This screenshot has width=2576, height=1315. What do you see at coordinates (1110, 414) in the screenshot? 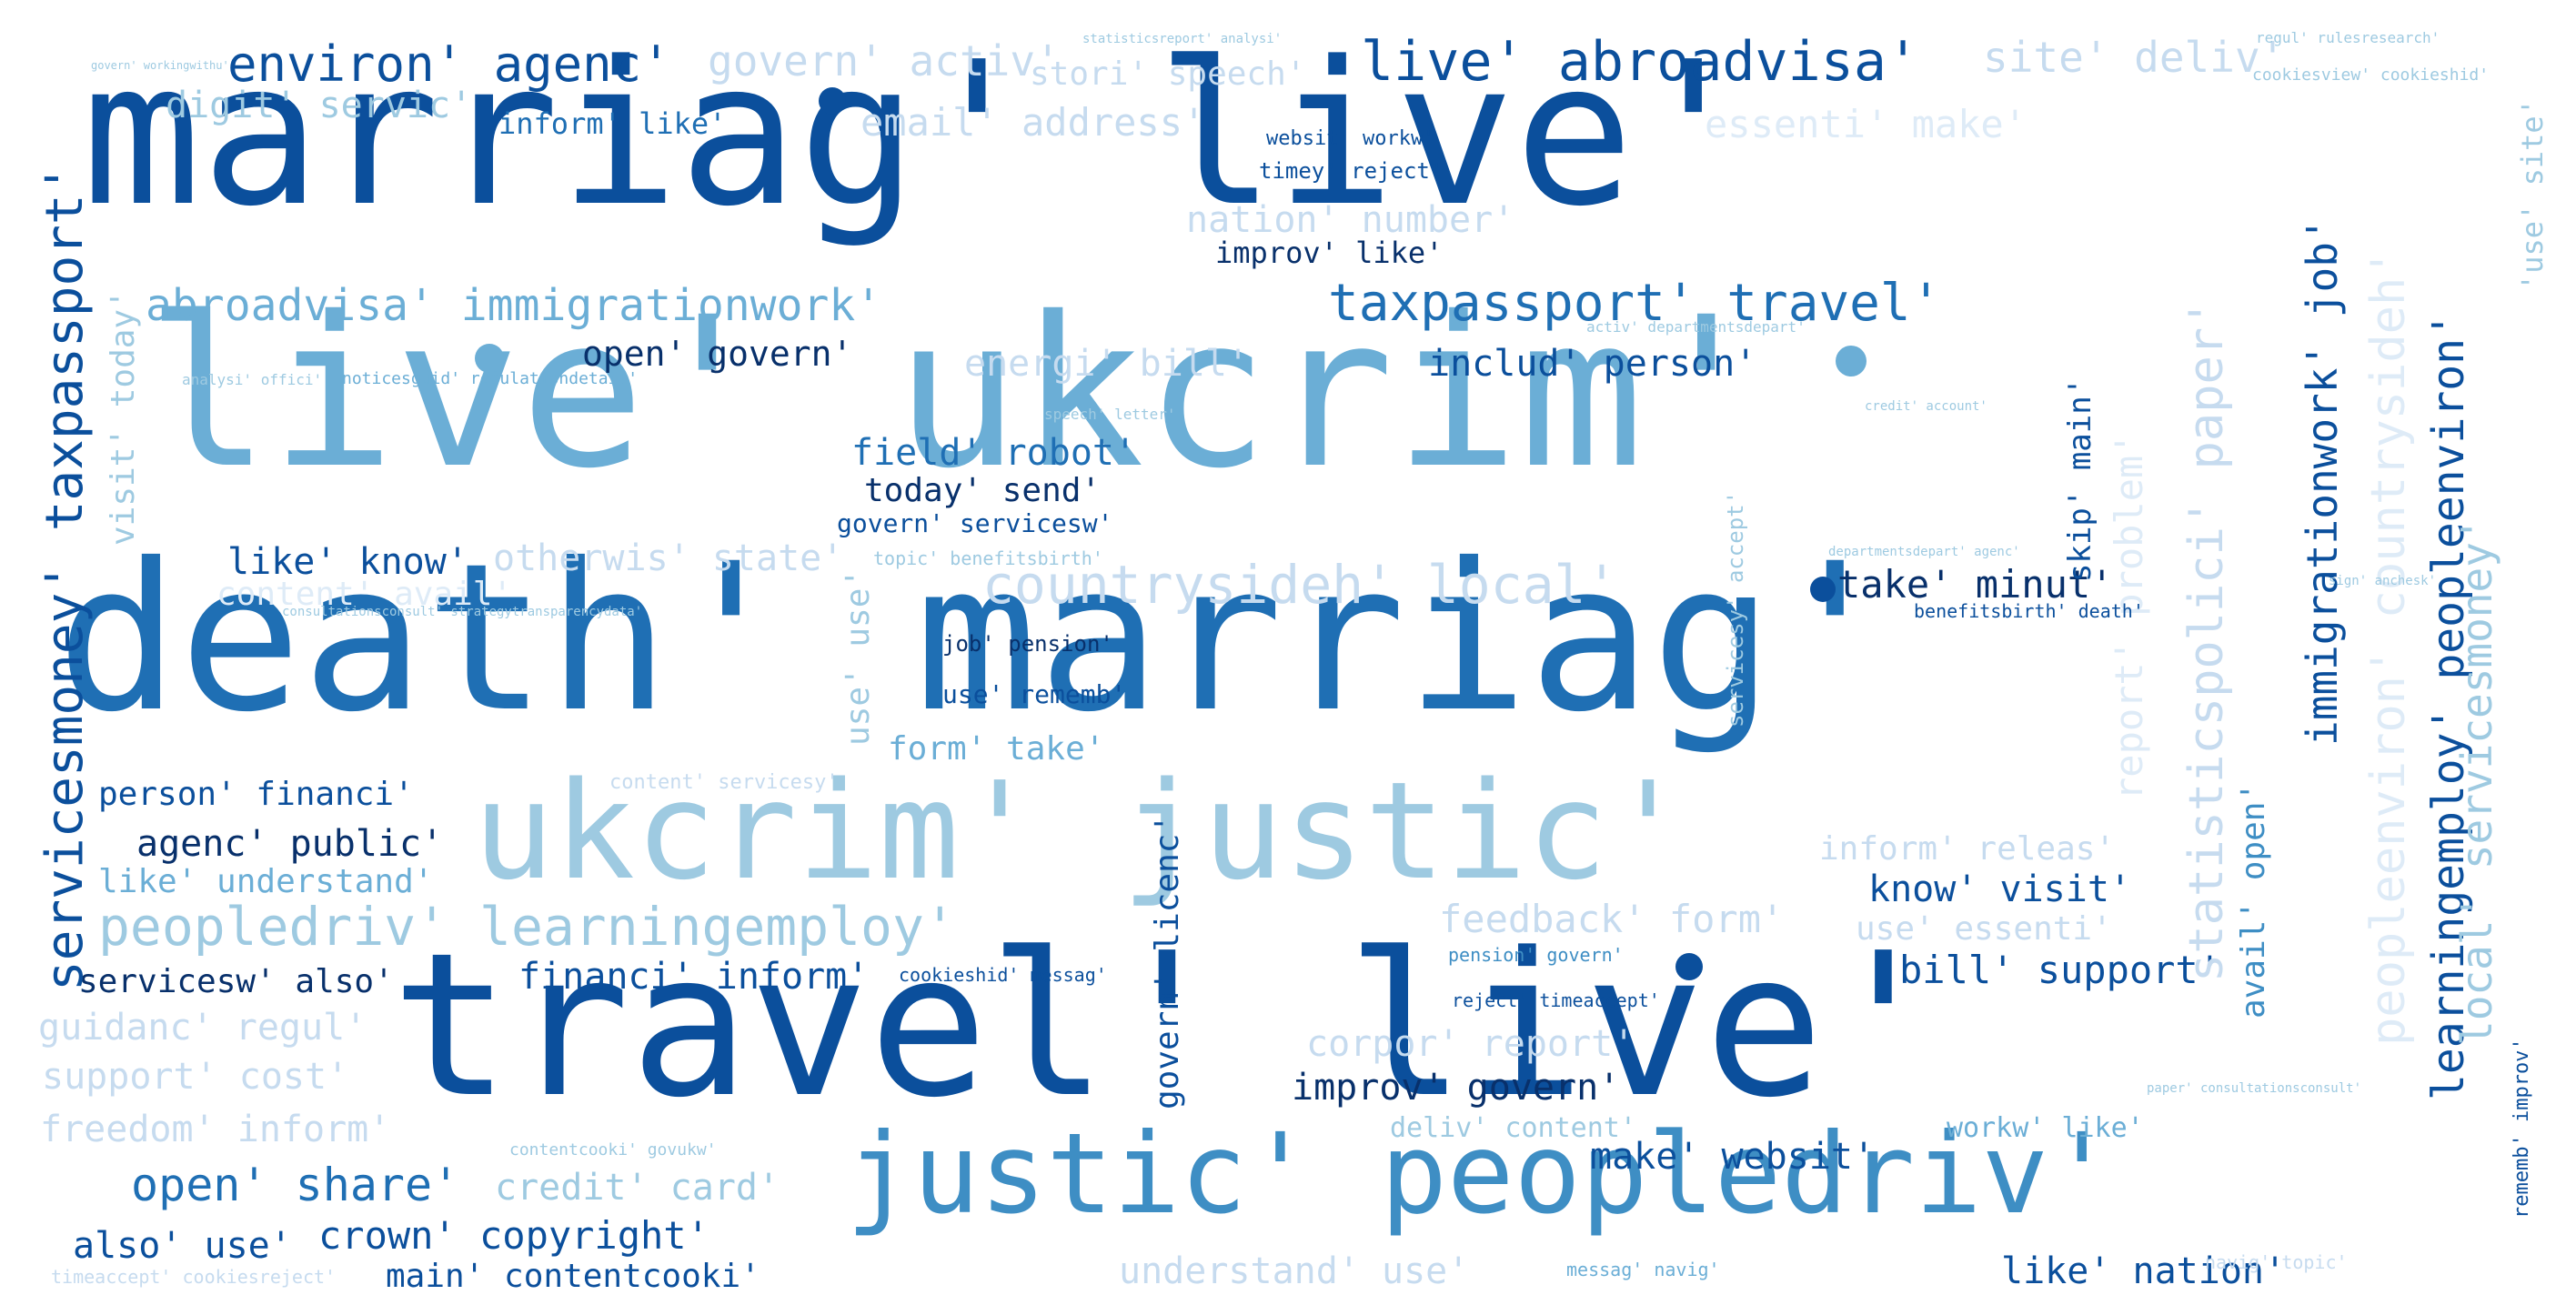
I see `word-speech-letter: speech' letter'` at bounding box center [1110, 414].